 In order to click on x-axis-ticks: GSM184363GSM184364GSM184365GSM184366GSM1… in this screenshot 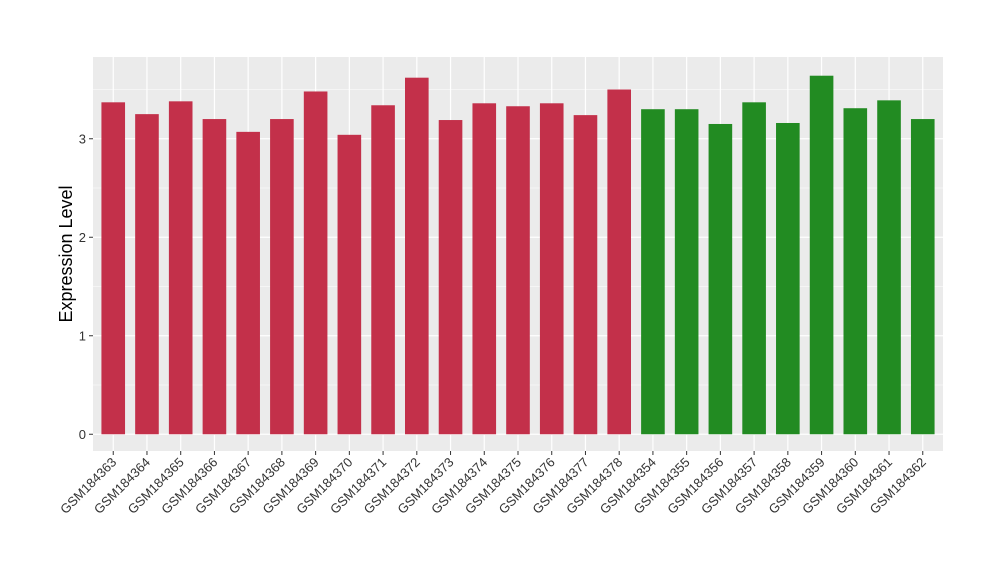, I will do `click(493, 484)`.